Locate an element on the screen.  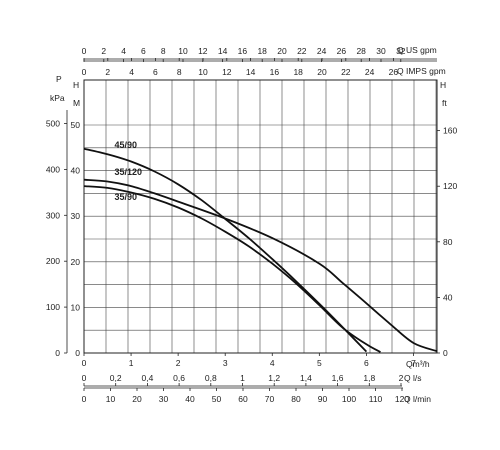
lmin-tick-label: 50 is located at coordinates (217, 399).